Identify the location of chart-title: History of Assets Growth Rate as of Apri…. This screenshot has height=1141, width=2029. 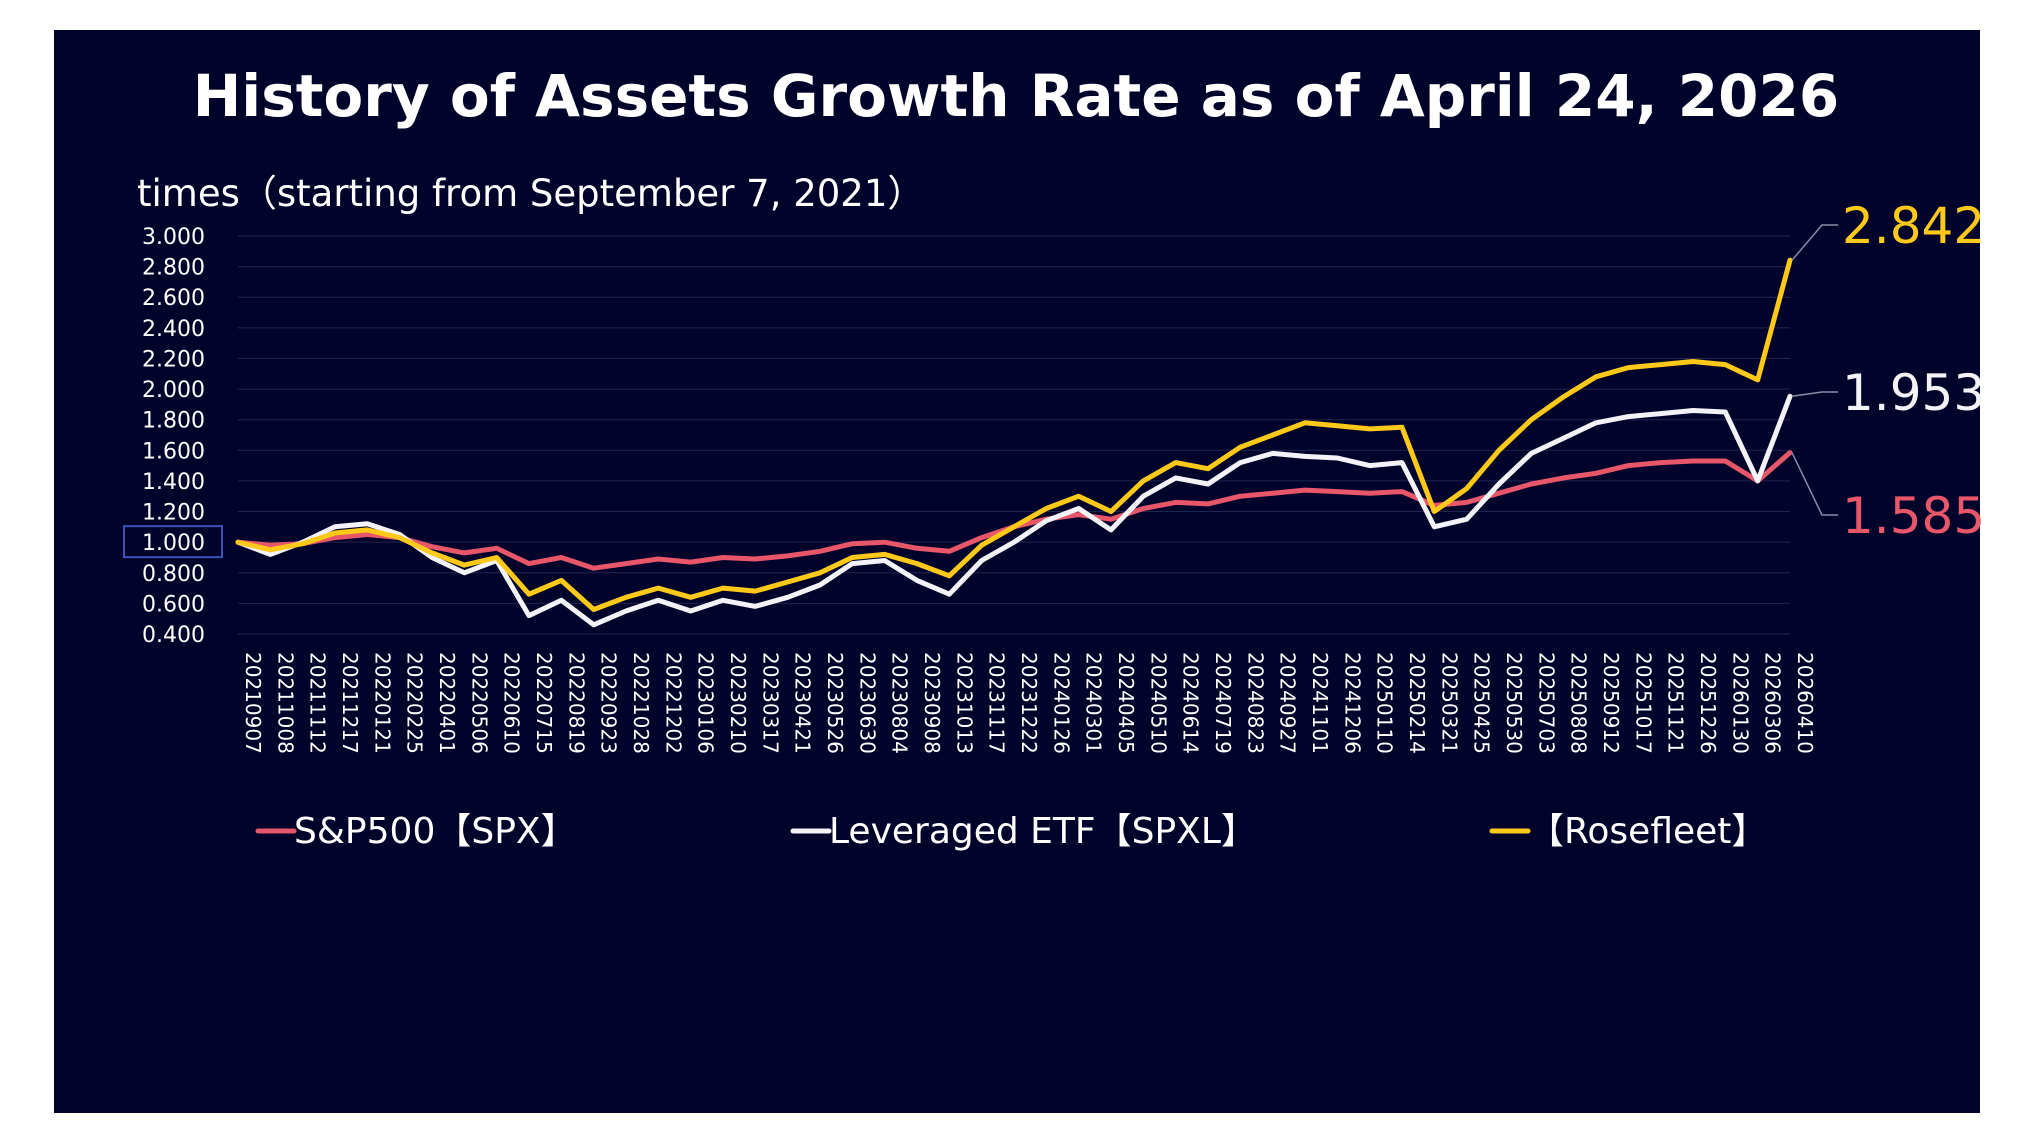
(1016, 96).